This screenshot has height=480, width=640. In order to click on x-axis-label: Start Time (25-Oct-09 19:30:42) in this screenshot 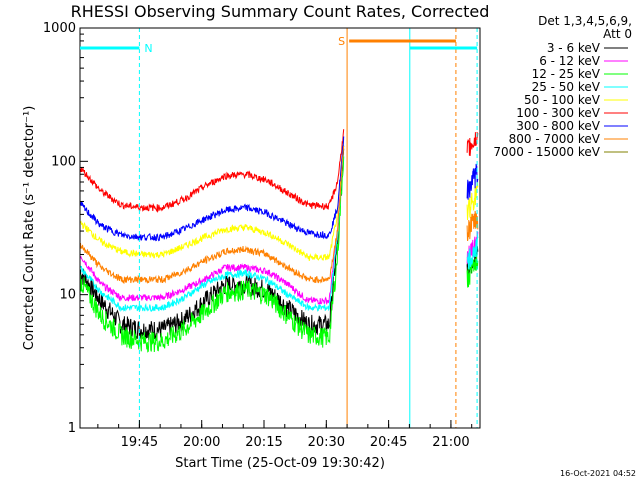, I will do `click(280, 463)`.